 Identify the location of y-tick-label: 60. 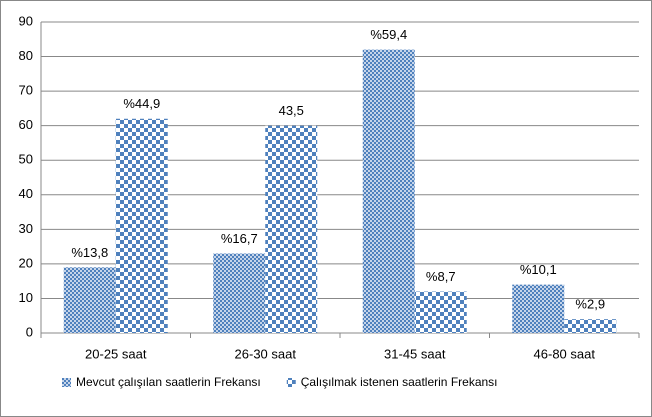
(26, 124).